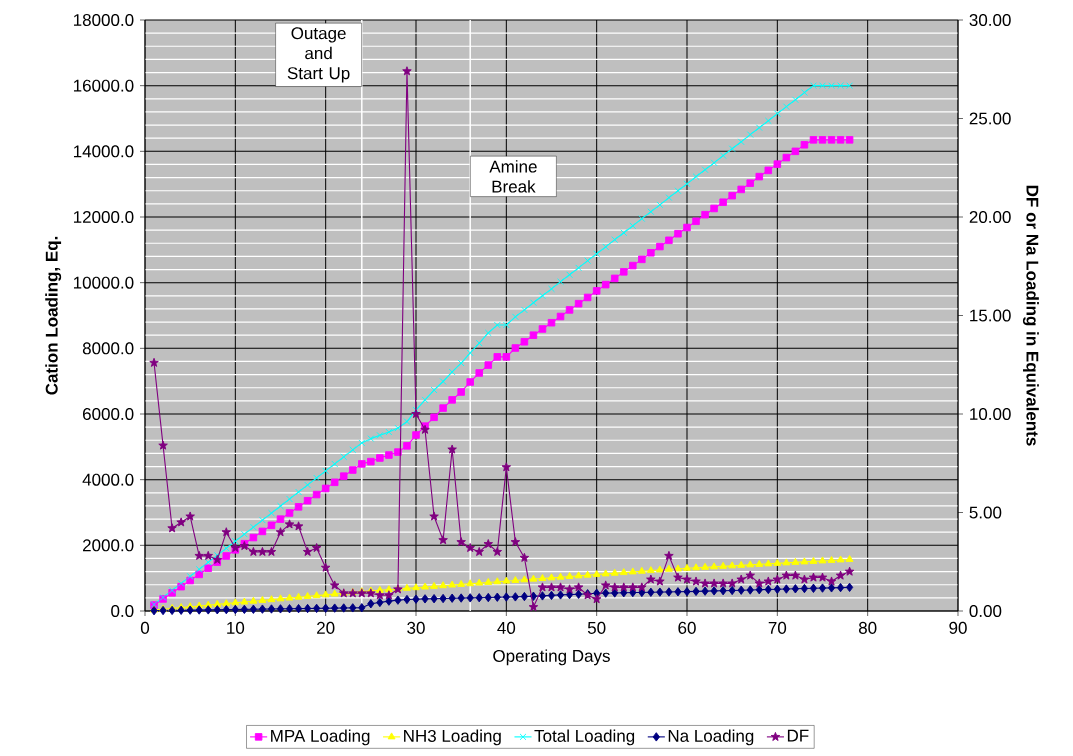 The width and height of the screenshot is (1073, 756). I want to click on y2-axis-title: DF or Na Loading in Equivalents, so click(1030, 315).